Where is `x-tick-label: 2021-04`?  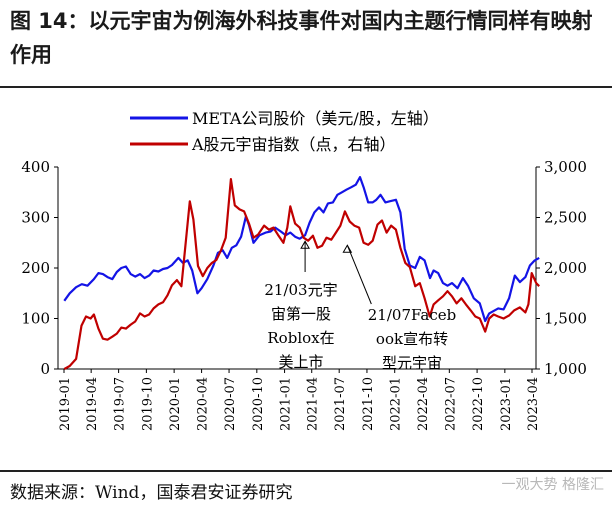 x-tick-label: 2021-04 is located at coordinates (313, 404).